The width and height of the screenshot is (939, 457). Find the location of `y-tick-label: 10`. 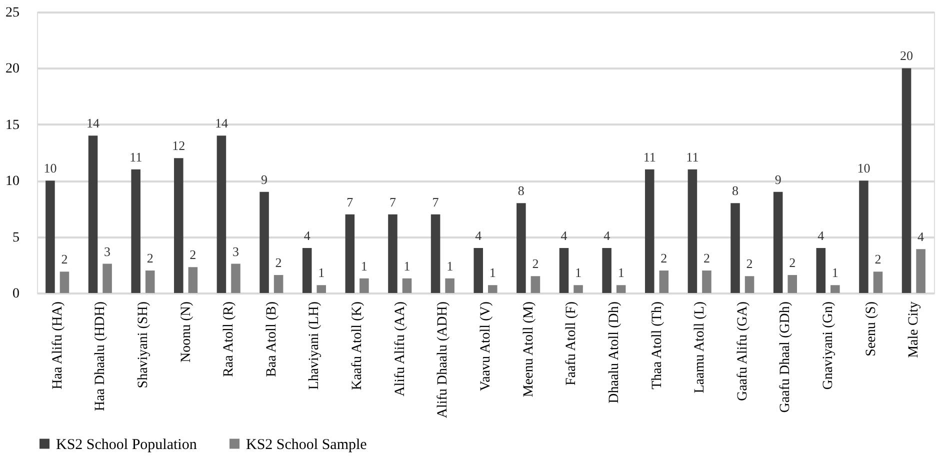

y-tick-label: 10 is located at coordinates (13, 182).